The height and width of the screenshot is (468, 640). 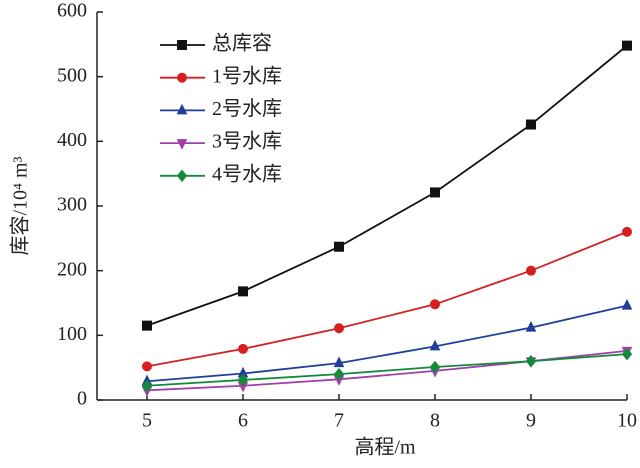 What do you see at coordinates (627, 421) in the screenshot?
I see `x-tick-label: 10` at bounding box center [627, 421].